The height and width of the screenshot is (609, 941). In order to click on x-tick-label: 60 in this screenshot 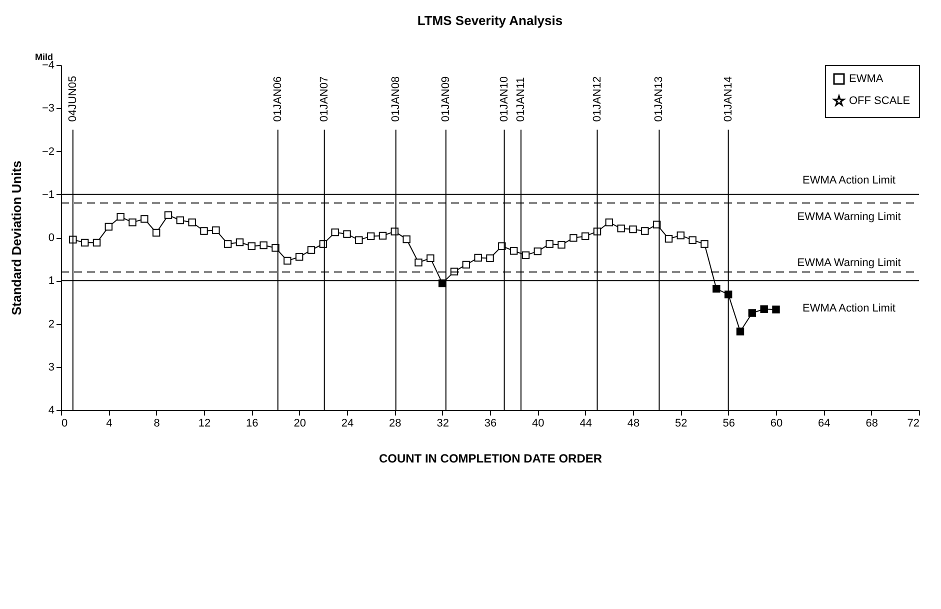, I will do `click(776, 424)`.